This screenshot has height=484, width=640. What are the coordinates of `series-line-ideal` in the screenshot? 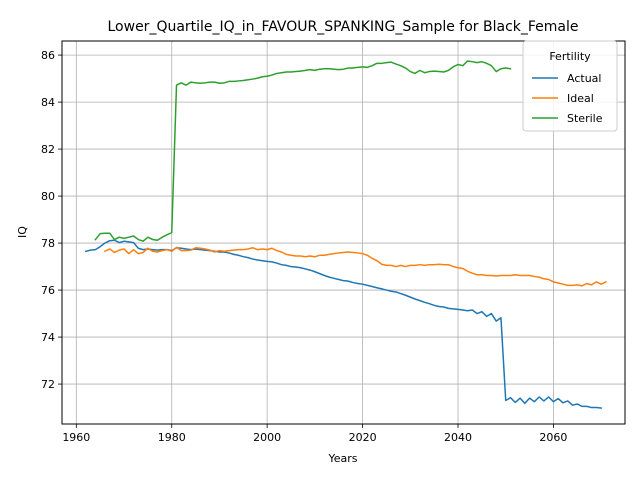 It's located at (355, 266).